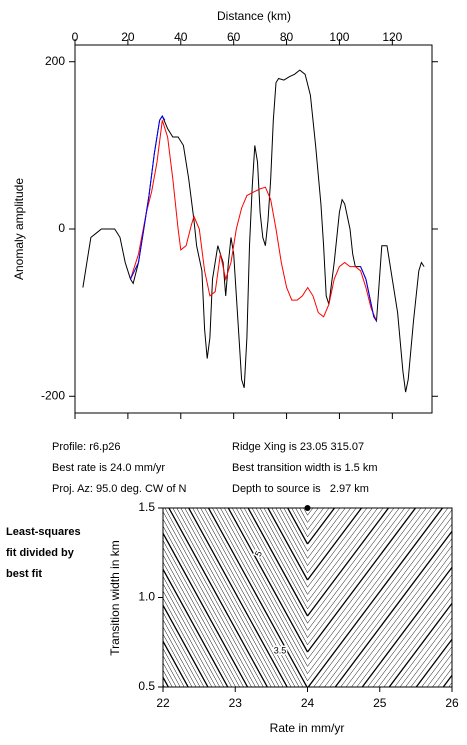 The height and width of the screenshot is (745, 467). Describe the element at coordinates (234, 37) in the screenshot. I see `x-tick-label: 60` at that location.